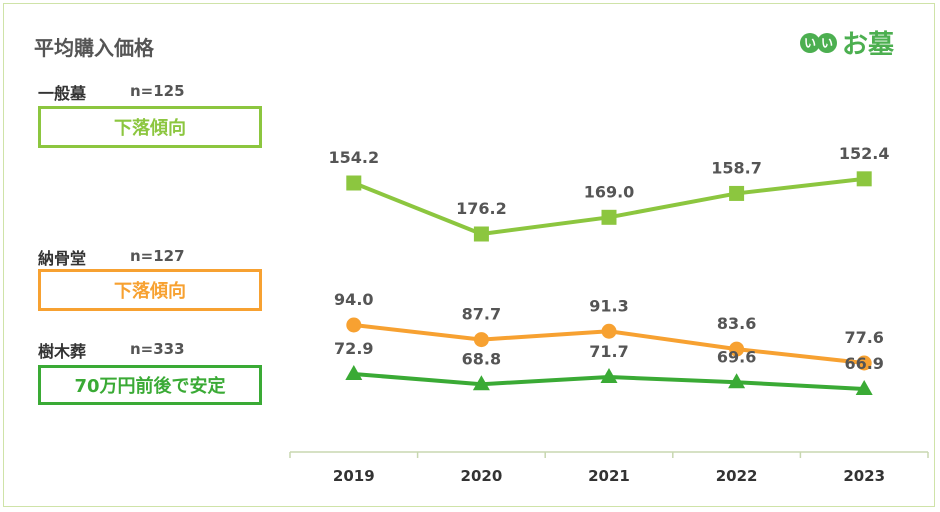  Describe the element at coordinates (62, 93) in the screenshot. I see `category-name-ippanbo: 一般墓` at that location.